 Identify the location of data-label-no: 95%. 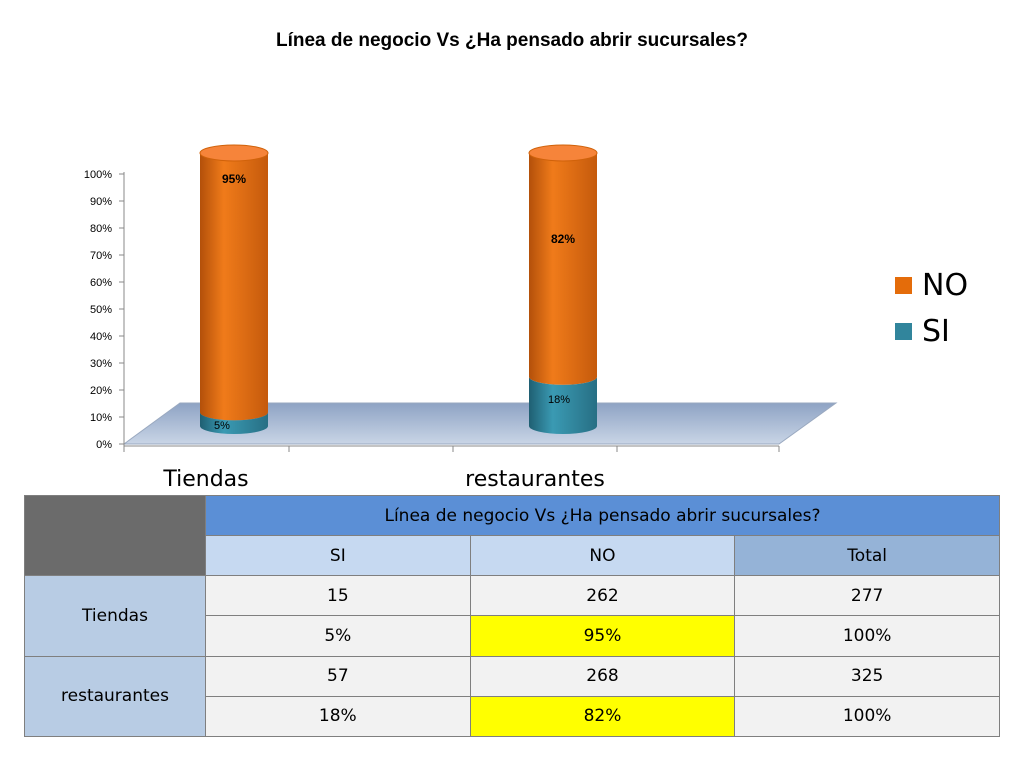
(234, 179).